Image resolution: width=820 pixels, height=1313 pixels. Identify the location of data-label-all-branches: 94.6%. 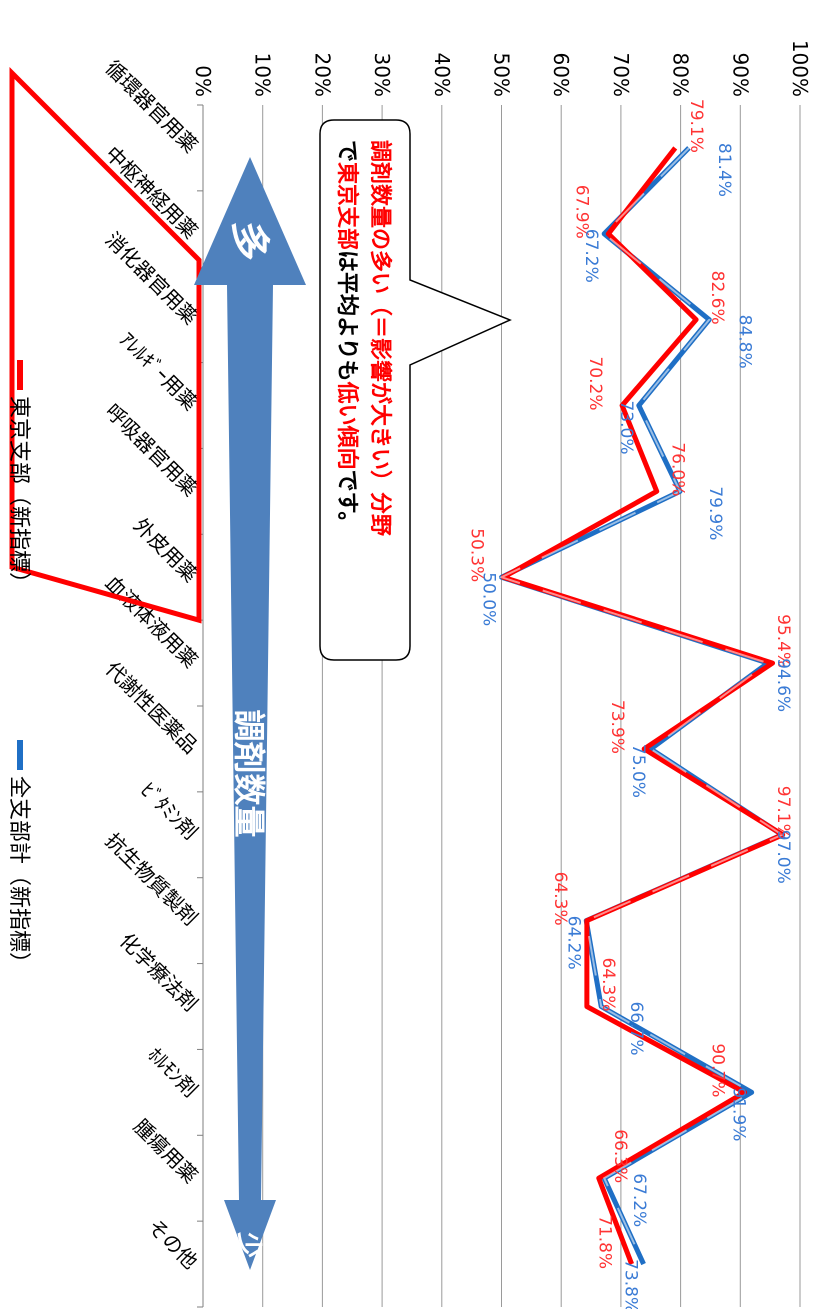
(783, 685).